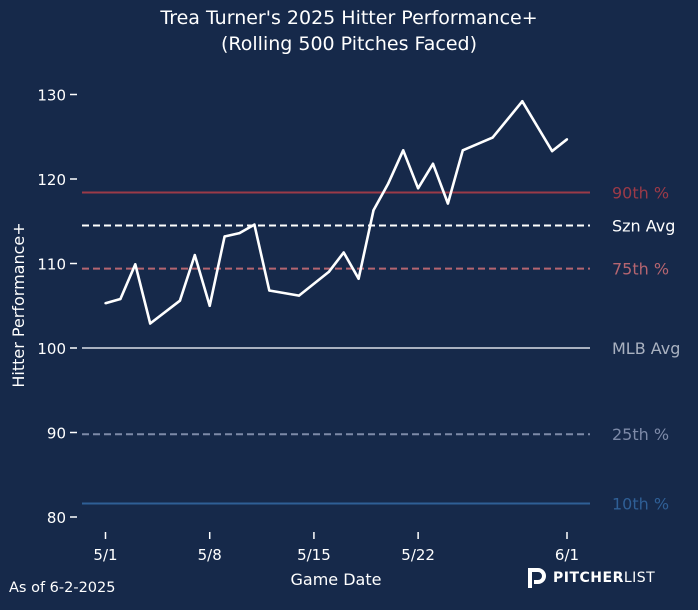 The height and width of the screenshot is (610, 698). What do you see at coordinates (640, 269) in the screenshot?
I see `reference-label-2: 75th %` at bounding box center [640, 269].